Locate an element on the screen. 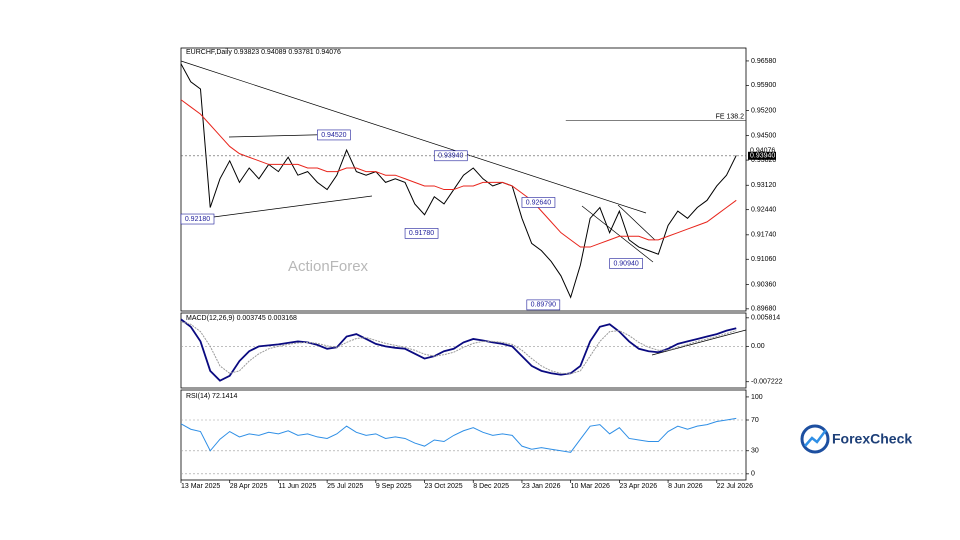 Image resolution: width=960 pixels, height=540 pixels. annotation-label: 0.90940 is located at coordinates (625, 263).